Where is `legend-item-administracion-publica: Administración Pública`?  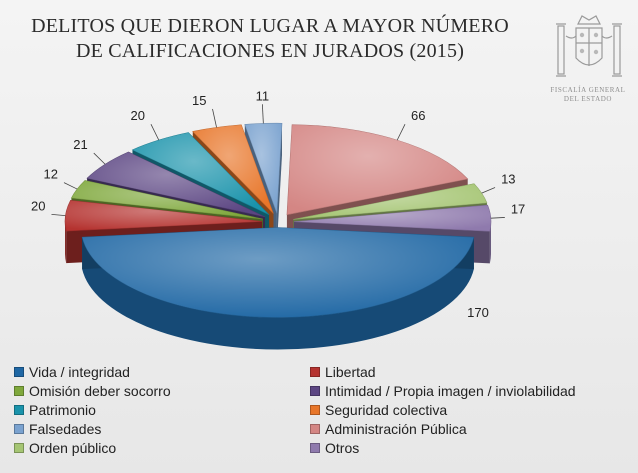 legend-item-administracion-publica: Administración Pública is located at coordinates (460, 428).